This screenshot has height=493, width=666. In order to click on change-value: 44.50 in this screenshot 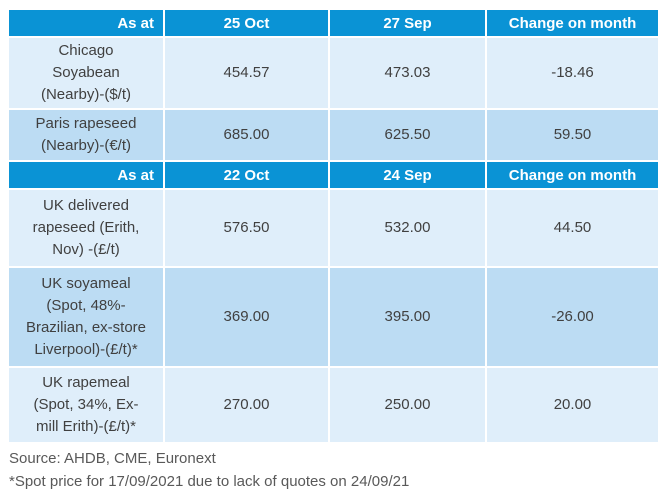, I will do `click(572, 228)`.